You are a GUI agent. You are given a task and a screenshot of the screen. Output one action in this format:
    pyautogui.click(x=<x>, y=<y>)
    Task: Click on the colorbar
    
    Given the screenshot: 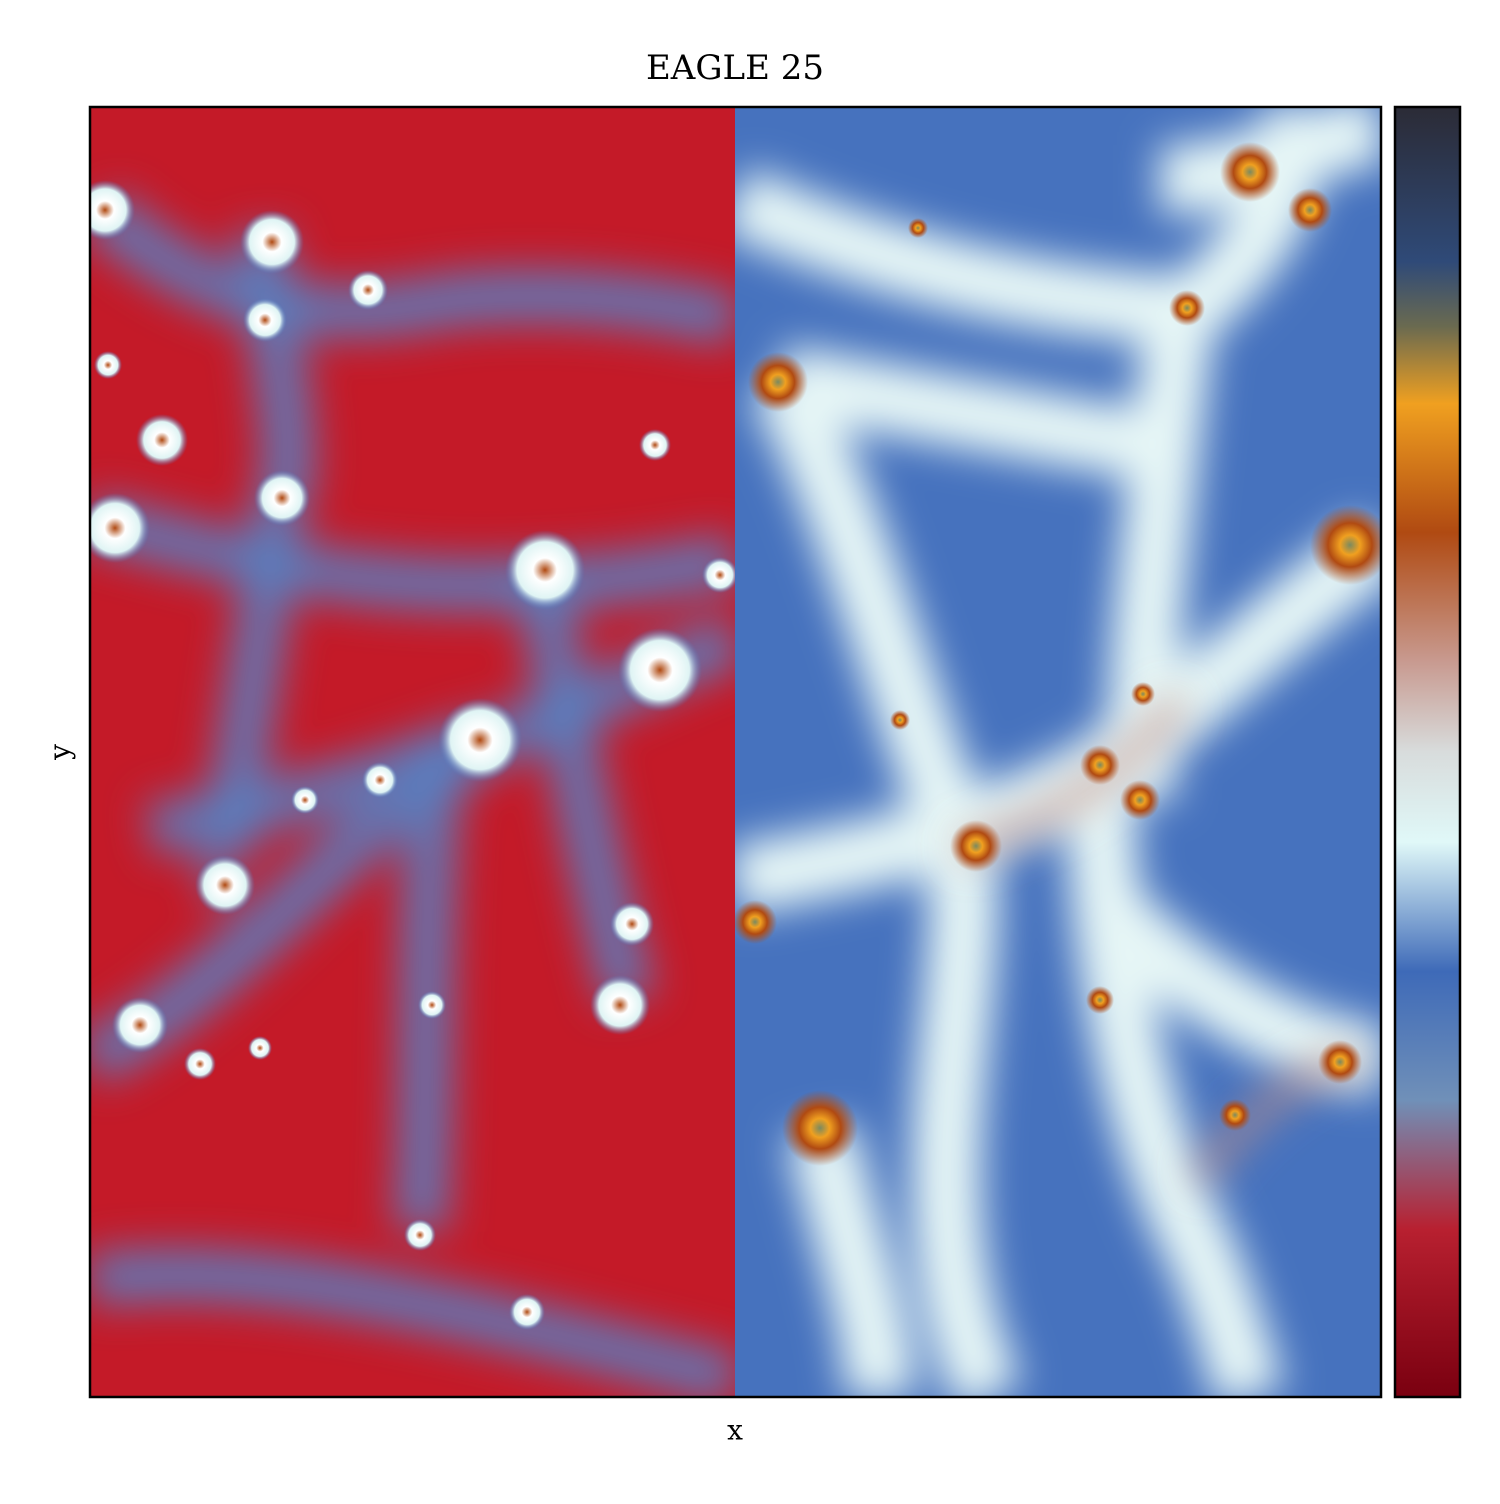 What is the action you would take?
    pyautogui.click(x=1427, y=752)
    